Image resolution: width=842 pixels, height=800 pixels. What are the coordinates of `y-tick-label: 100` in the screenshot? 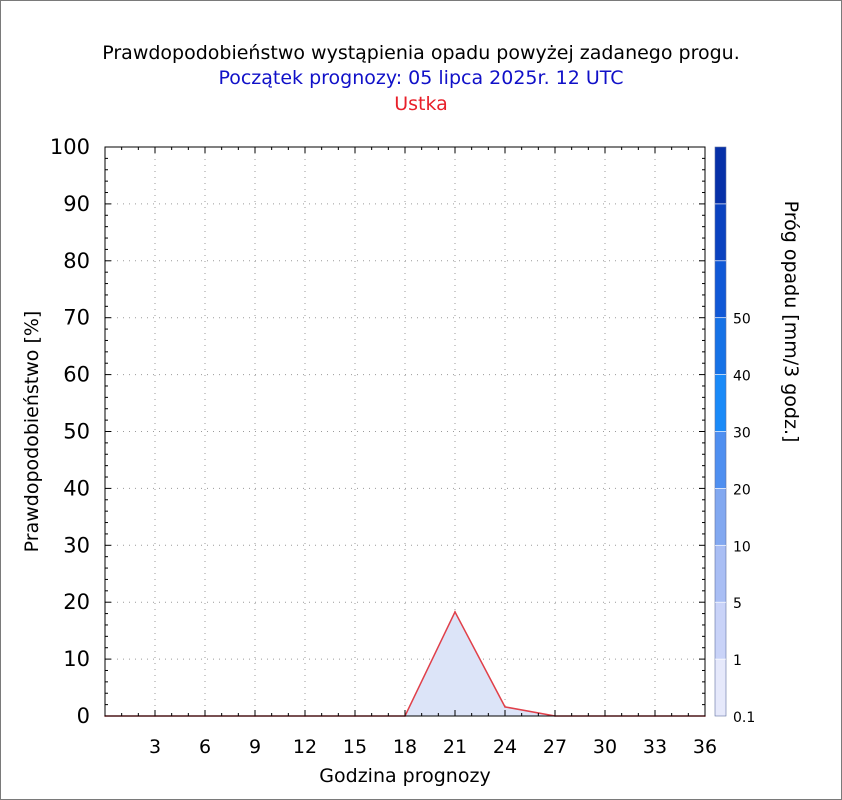 It's located at (70, 147).